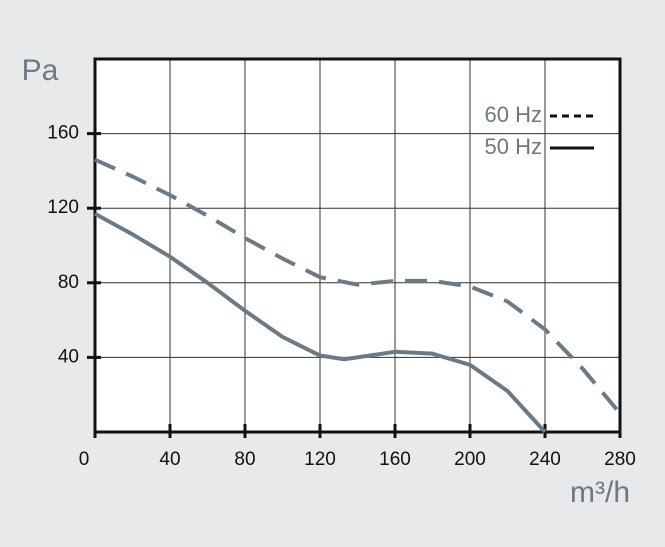 Image resolution: width=665 pixels, height=547 pixels. I want to click on x-tick-label: 80, so click(244, 459).